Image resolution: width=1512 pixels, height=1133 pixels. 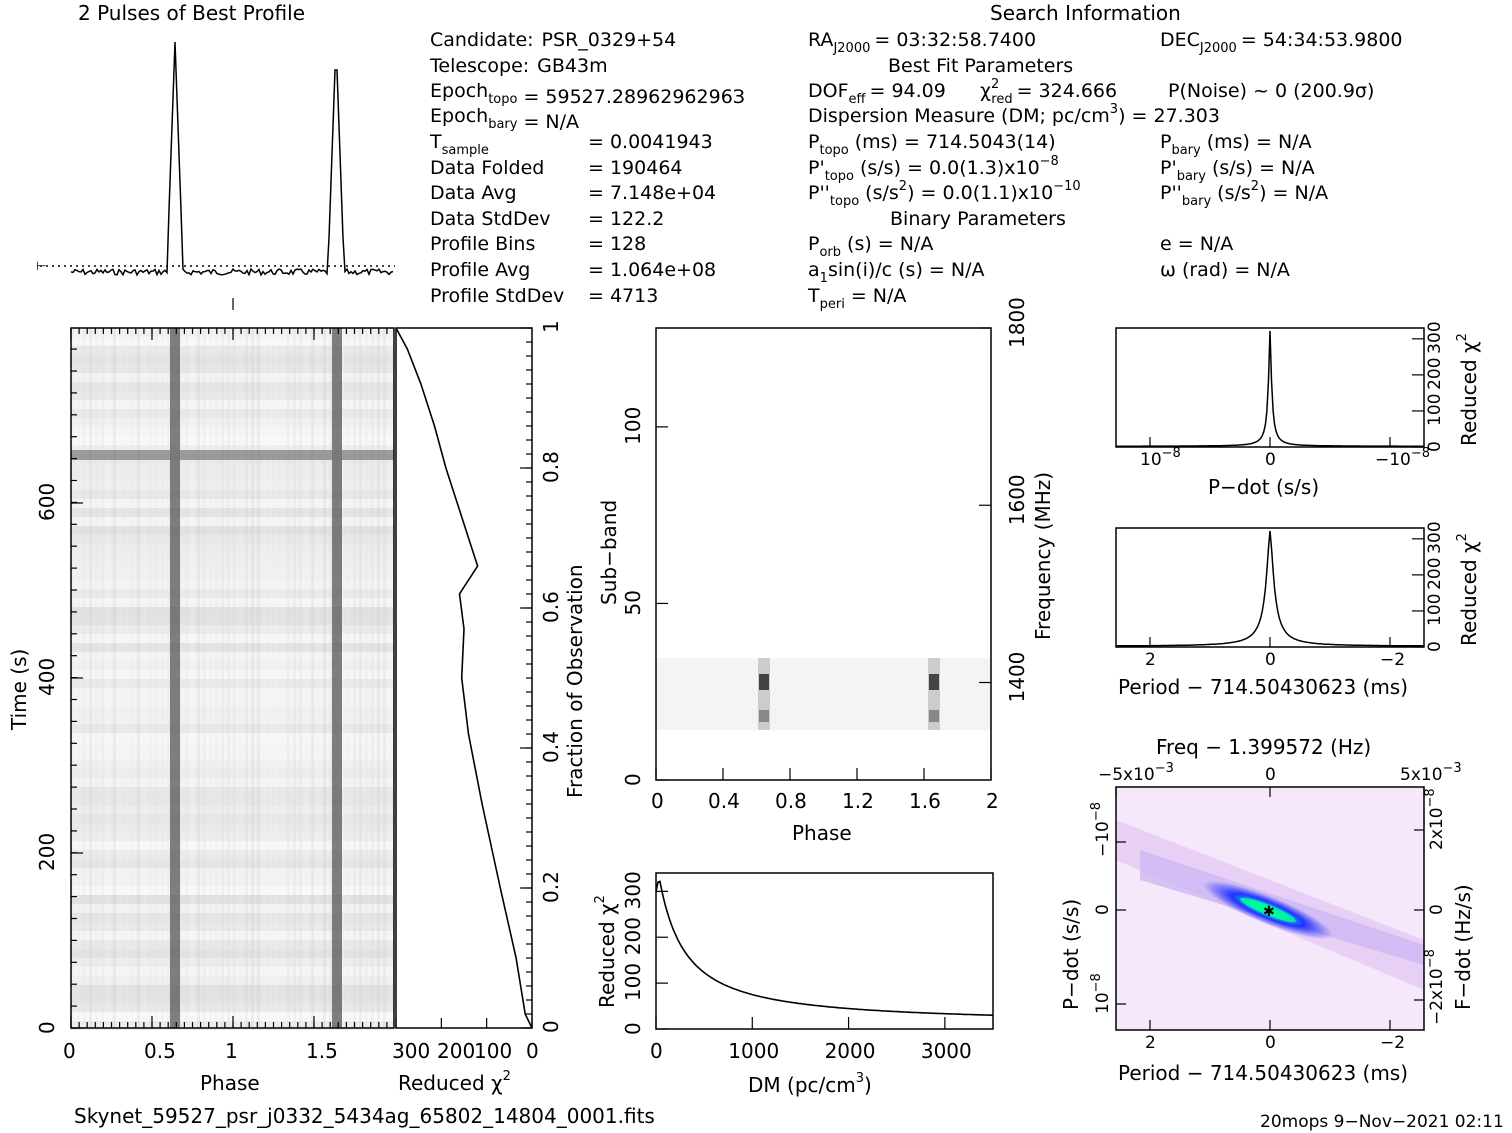 What do you see at coordinates (1043, 556) in the screenshot?
I see `frequency-axis-label: Frequency (MHz)` at bounding box center [1043, 556].